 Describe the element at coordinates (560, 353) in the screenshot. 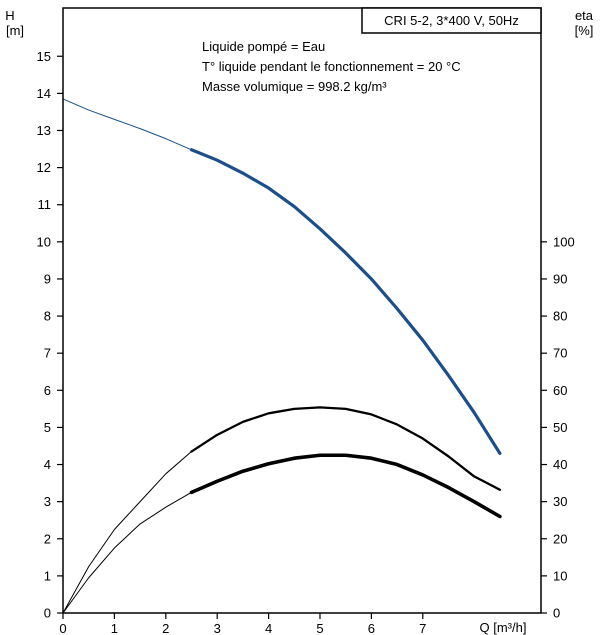

I see `right-tick-label: 70` at that location.